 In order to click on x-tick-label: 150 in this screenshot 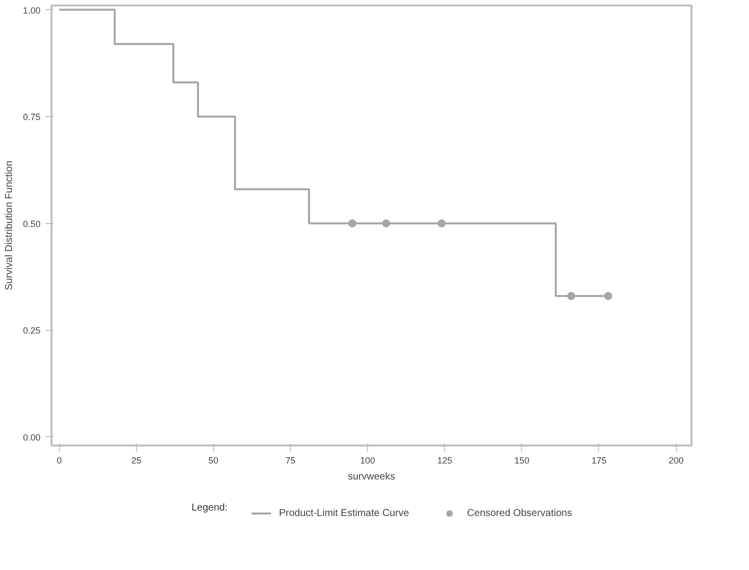, I will do `click(522, 461)`.